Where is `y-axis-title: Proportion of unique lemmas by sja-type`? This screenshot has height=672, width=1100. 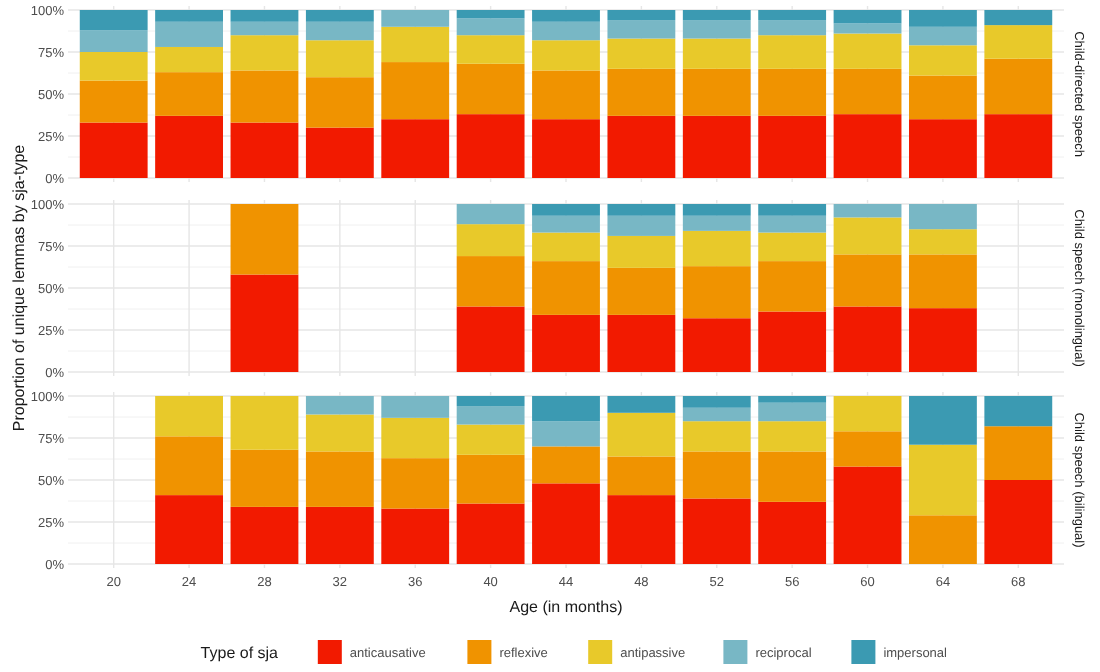 y-axis-title: Proportion of unique lemmas by sja-type is located at coordinates (18, 287).